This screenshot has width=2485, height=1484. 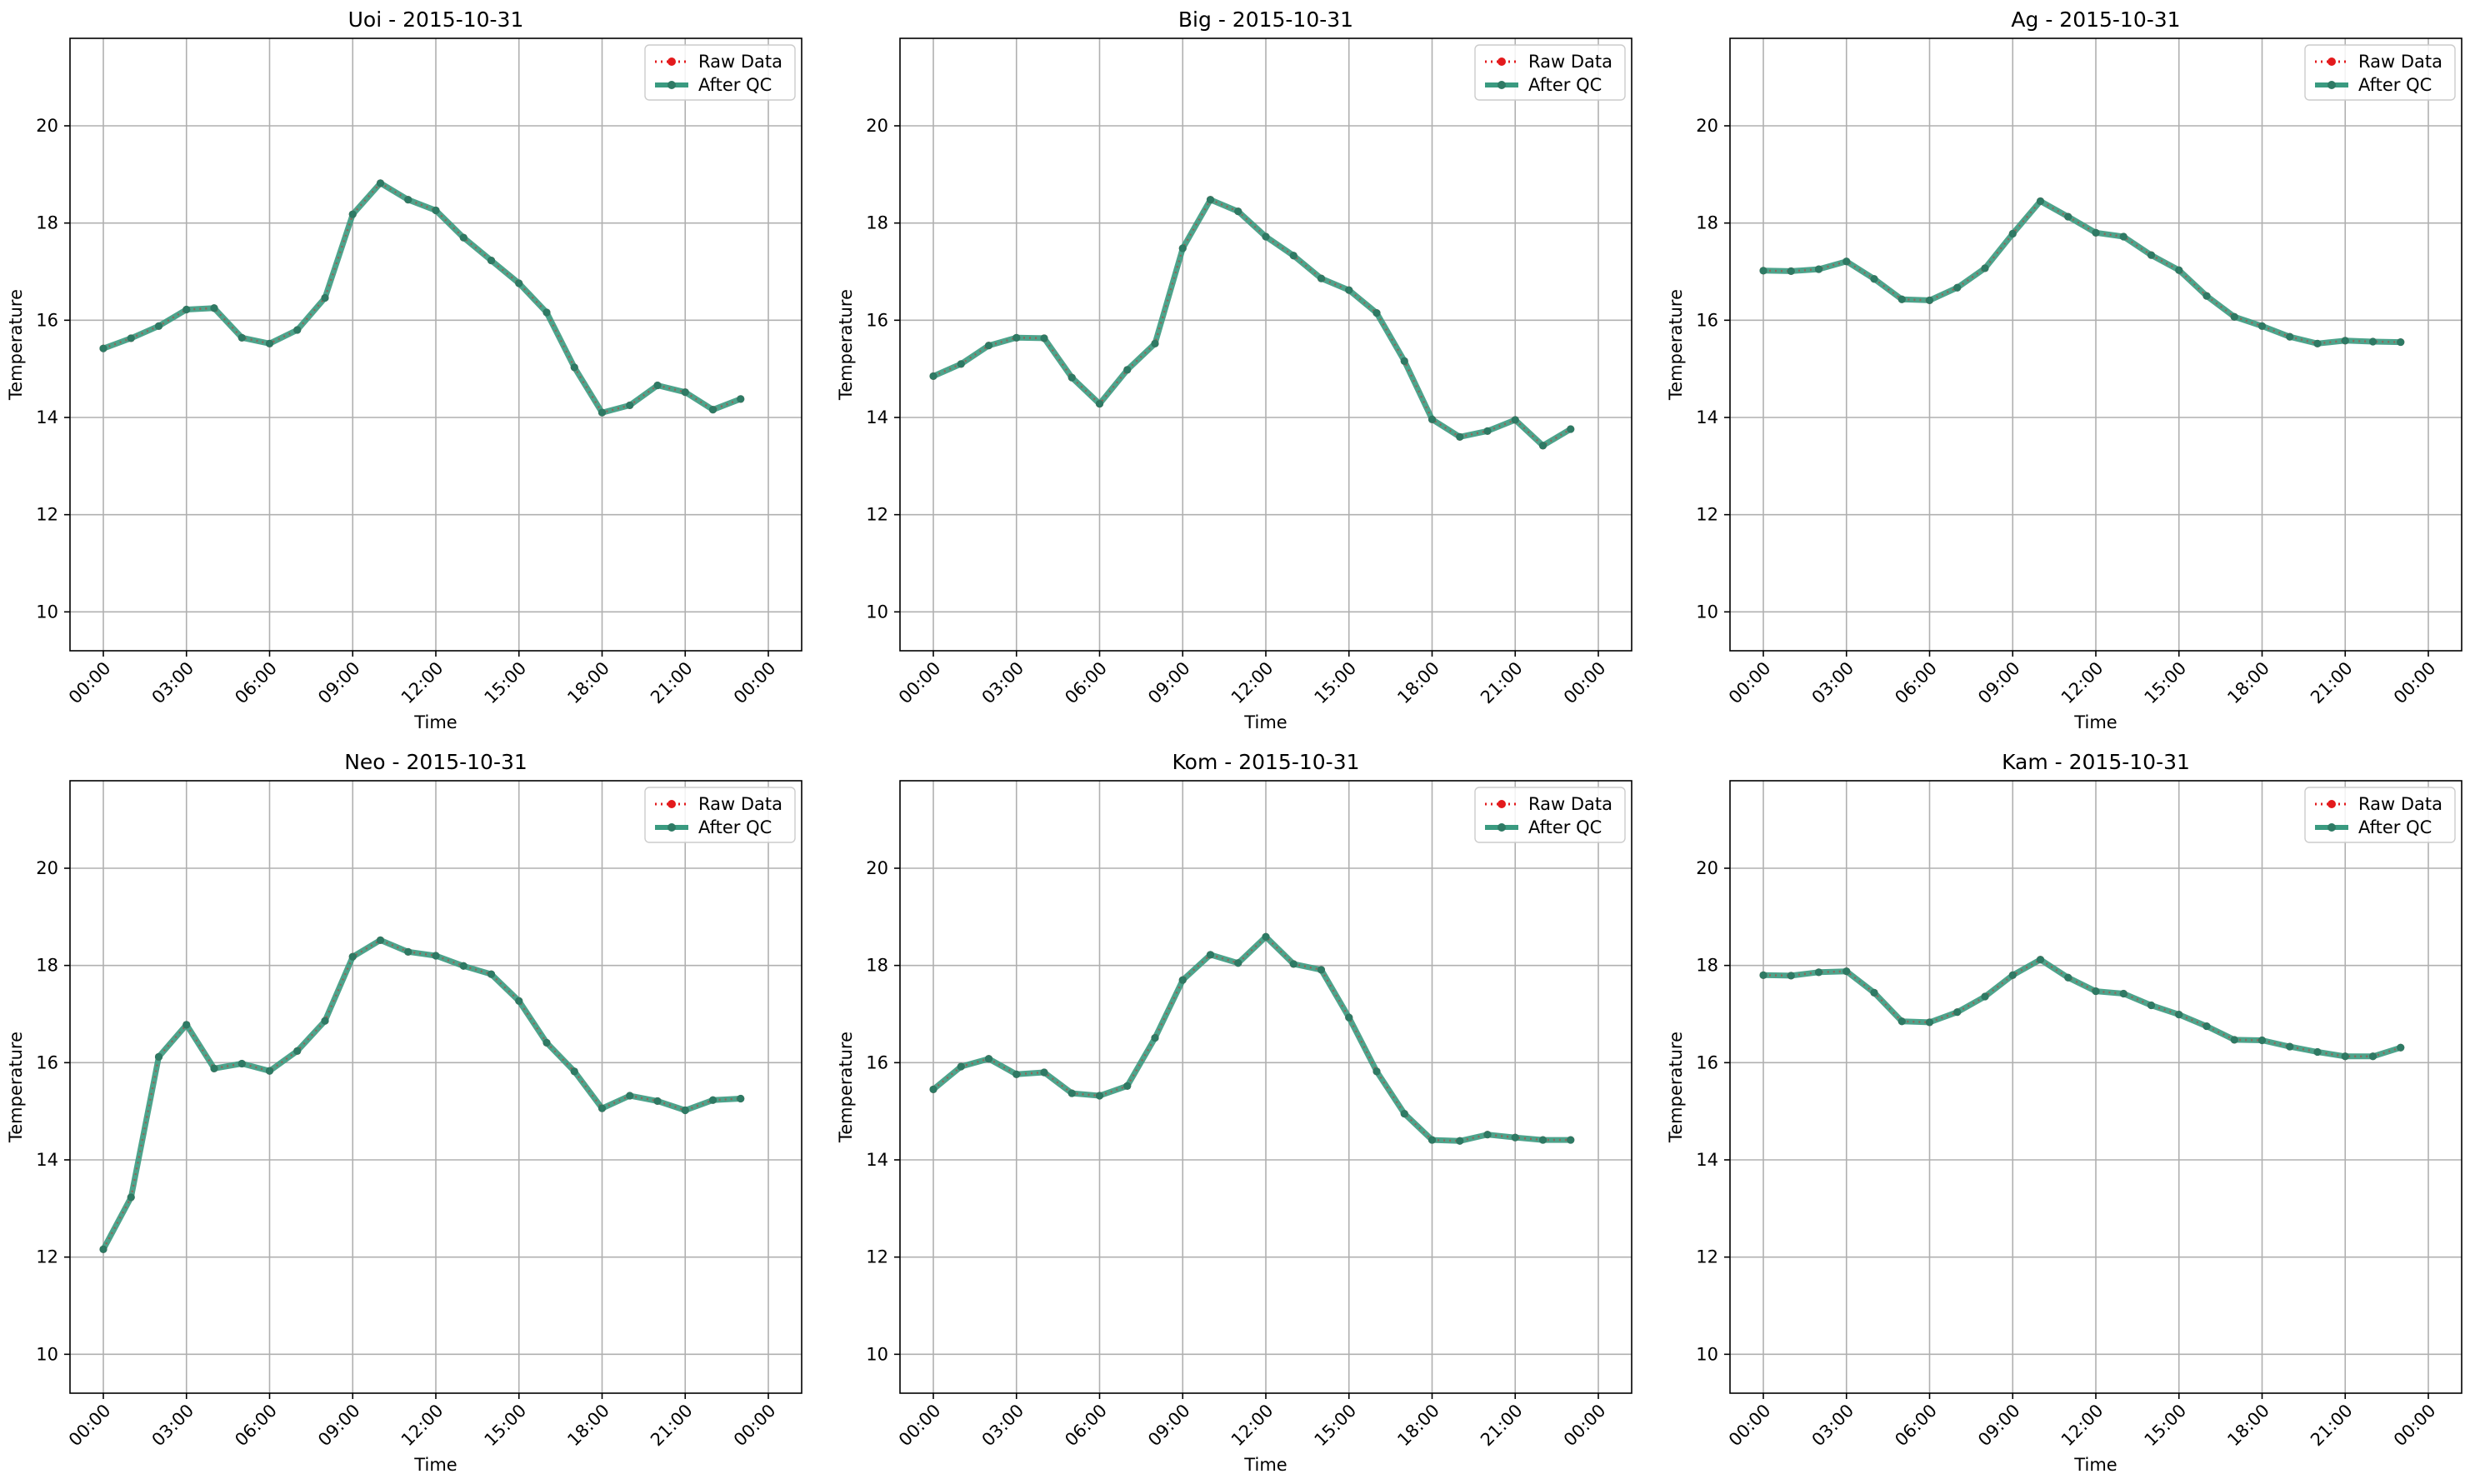 I want to click on y-tick-label: 18, so click(x=47, y=223).